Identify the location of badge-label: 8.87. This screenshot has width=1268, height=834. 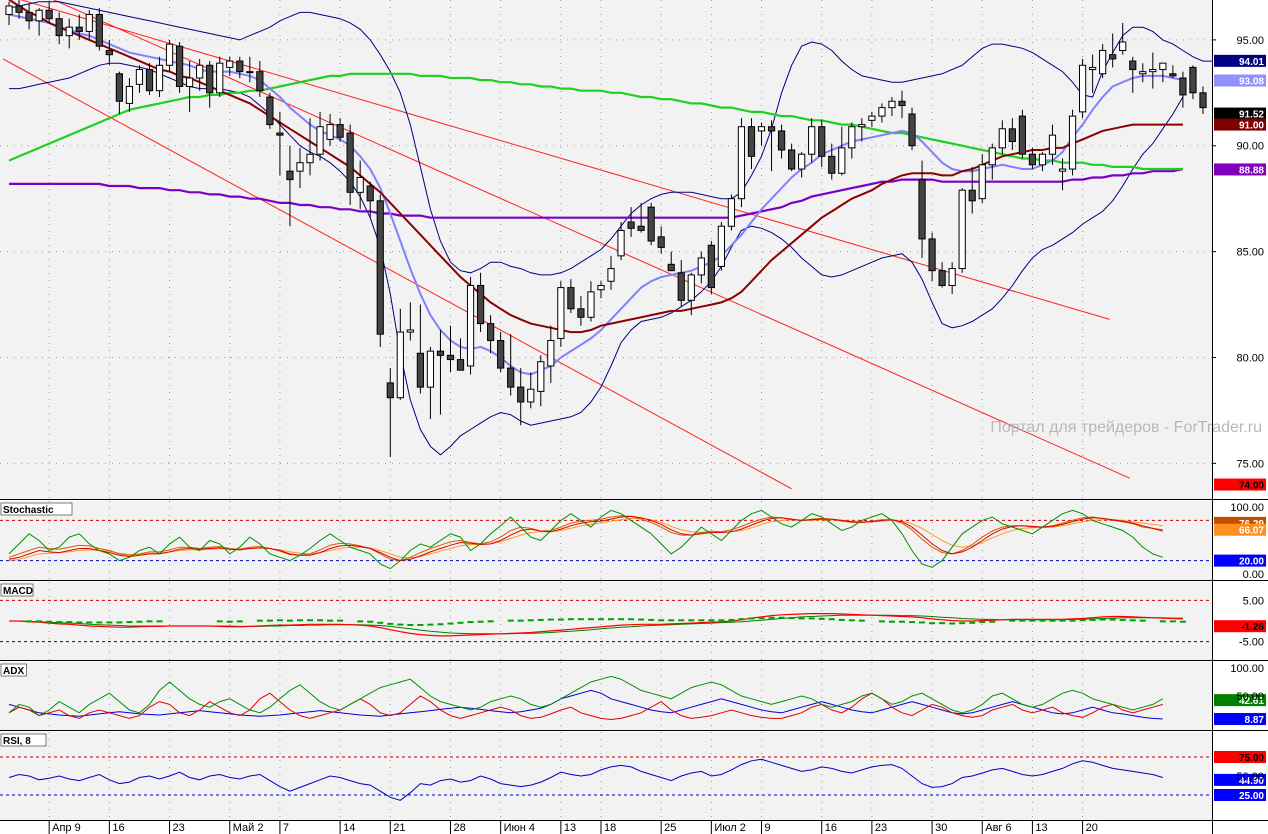
(1255, 720).